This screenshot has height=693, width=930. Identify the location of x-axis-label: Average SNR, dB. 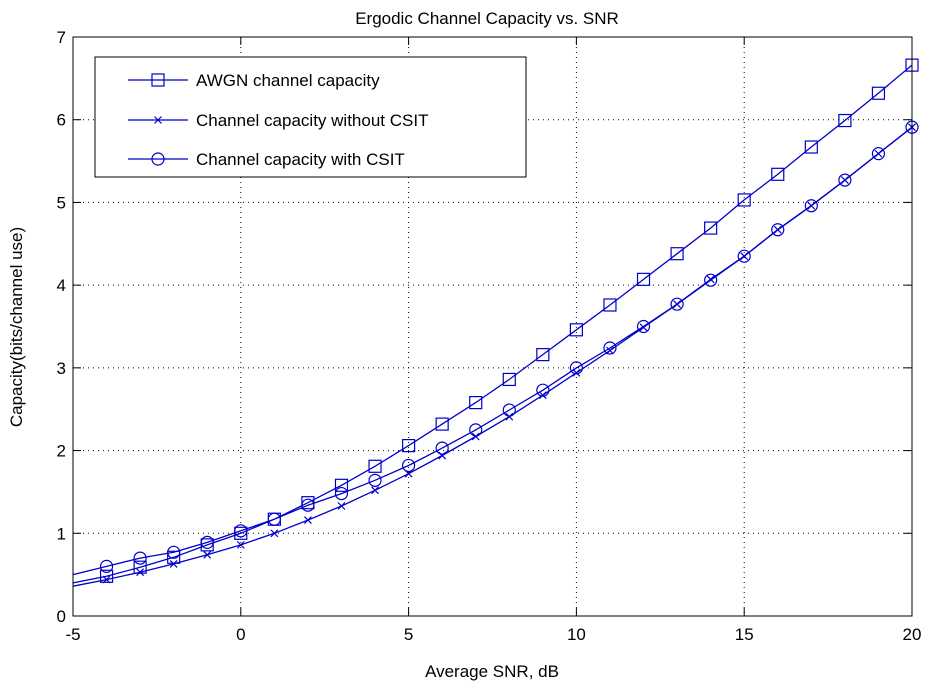
(492, 671).